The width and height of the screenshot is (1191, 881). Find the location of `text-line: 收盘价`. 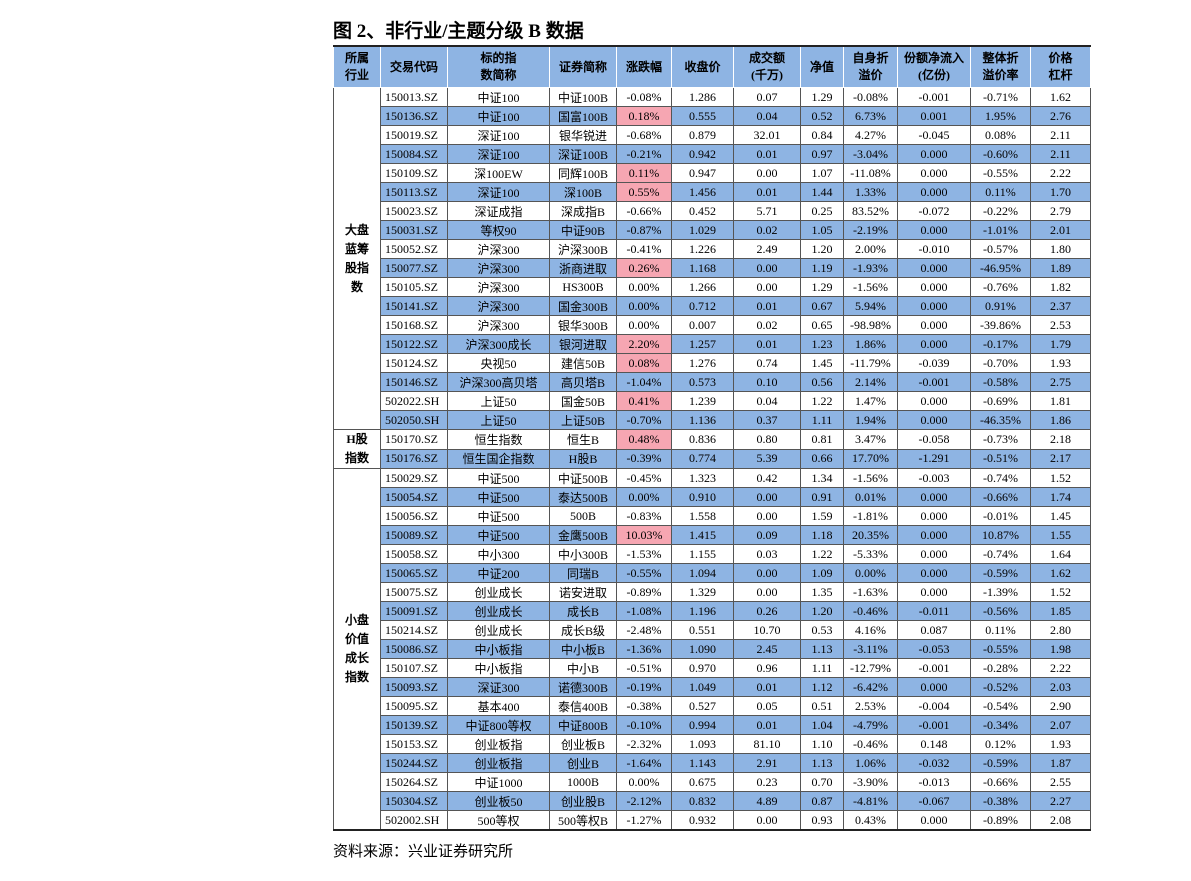

text-line: 收盘价 is located at coordinates (702, 66).